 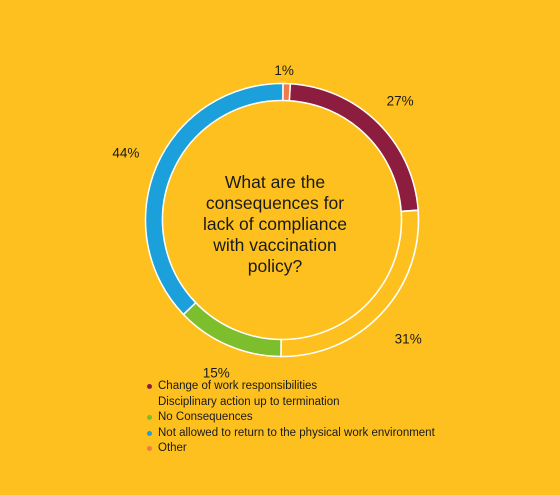 I want to click on legend-item-disciplinary-action: Disciplinary action up to termination, so click(x=291, y=403).